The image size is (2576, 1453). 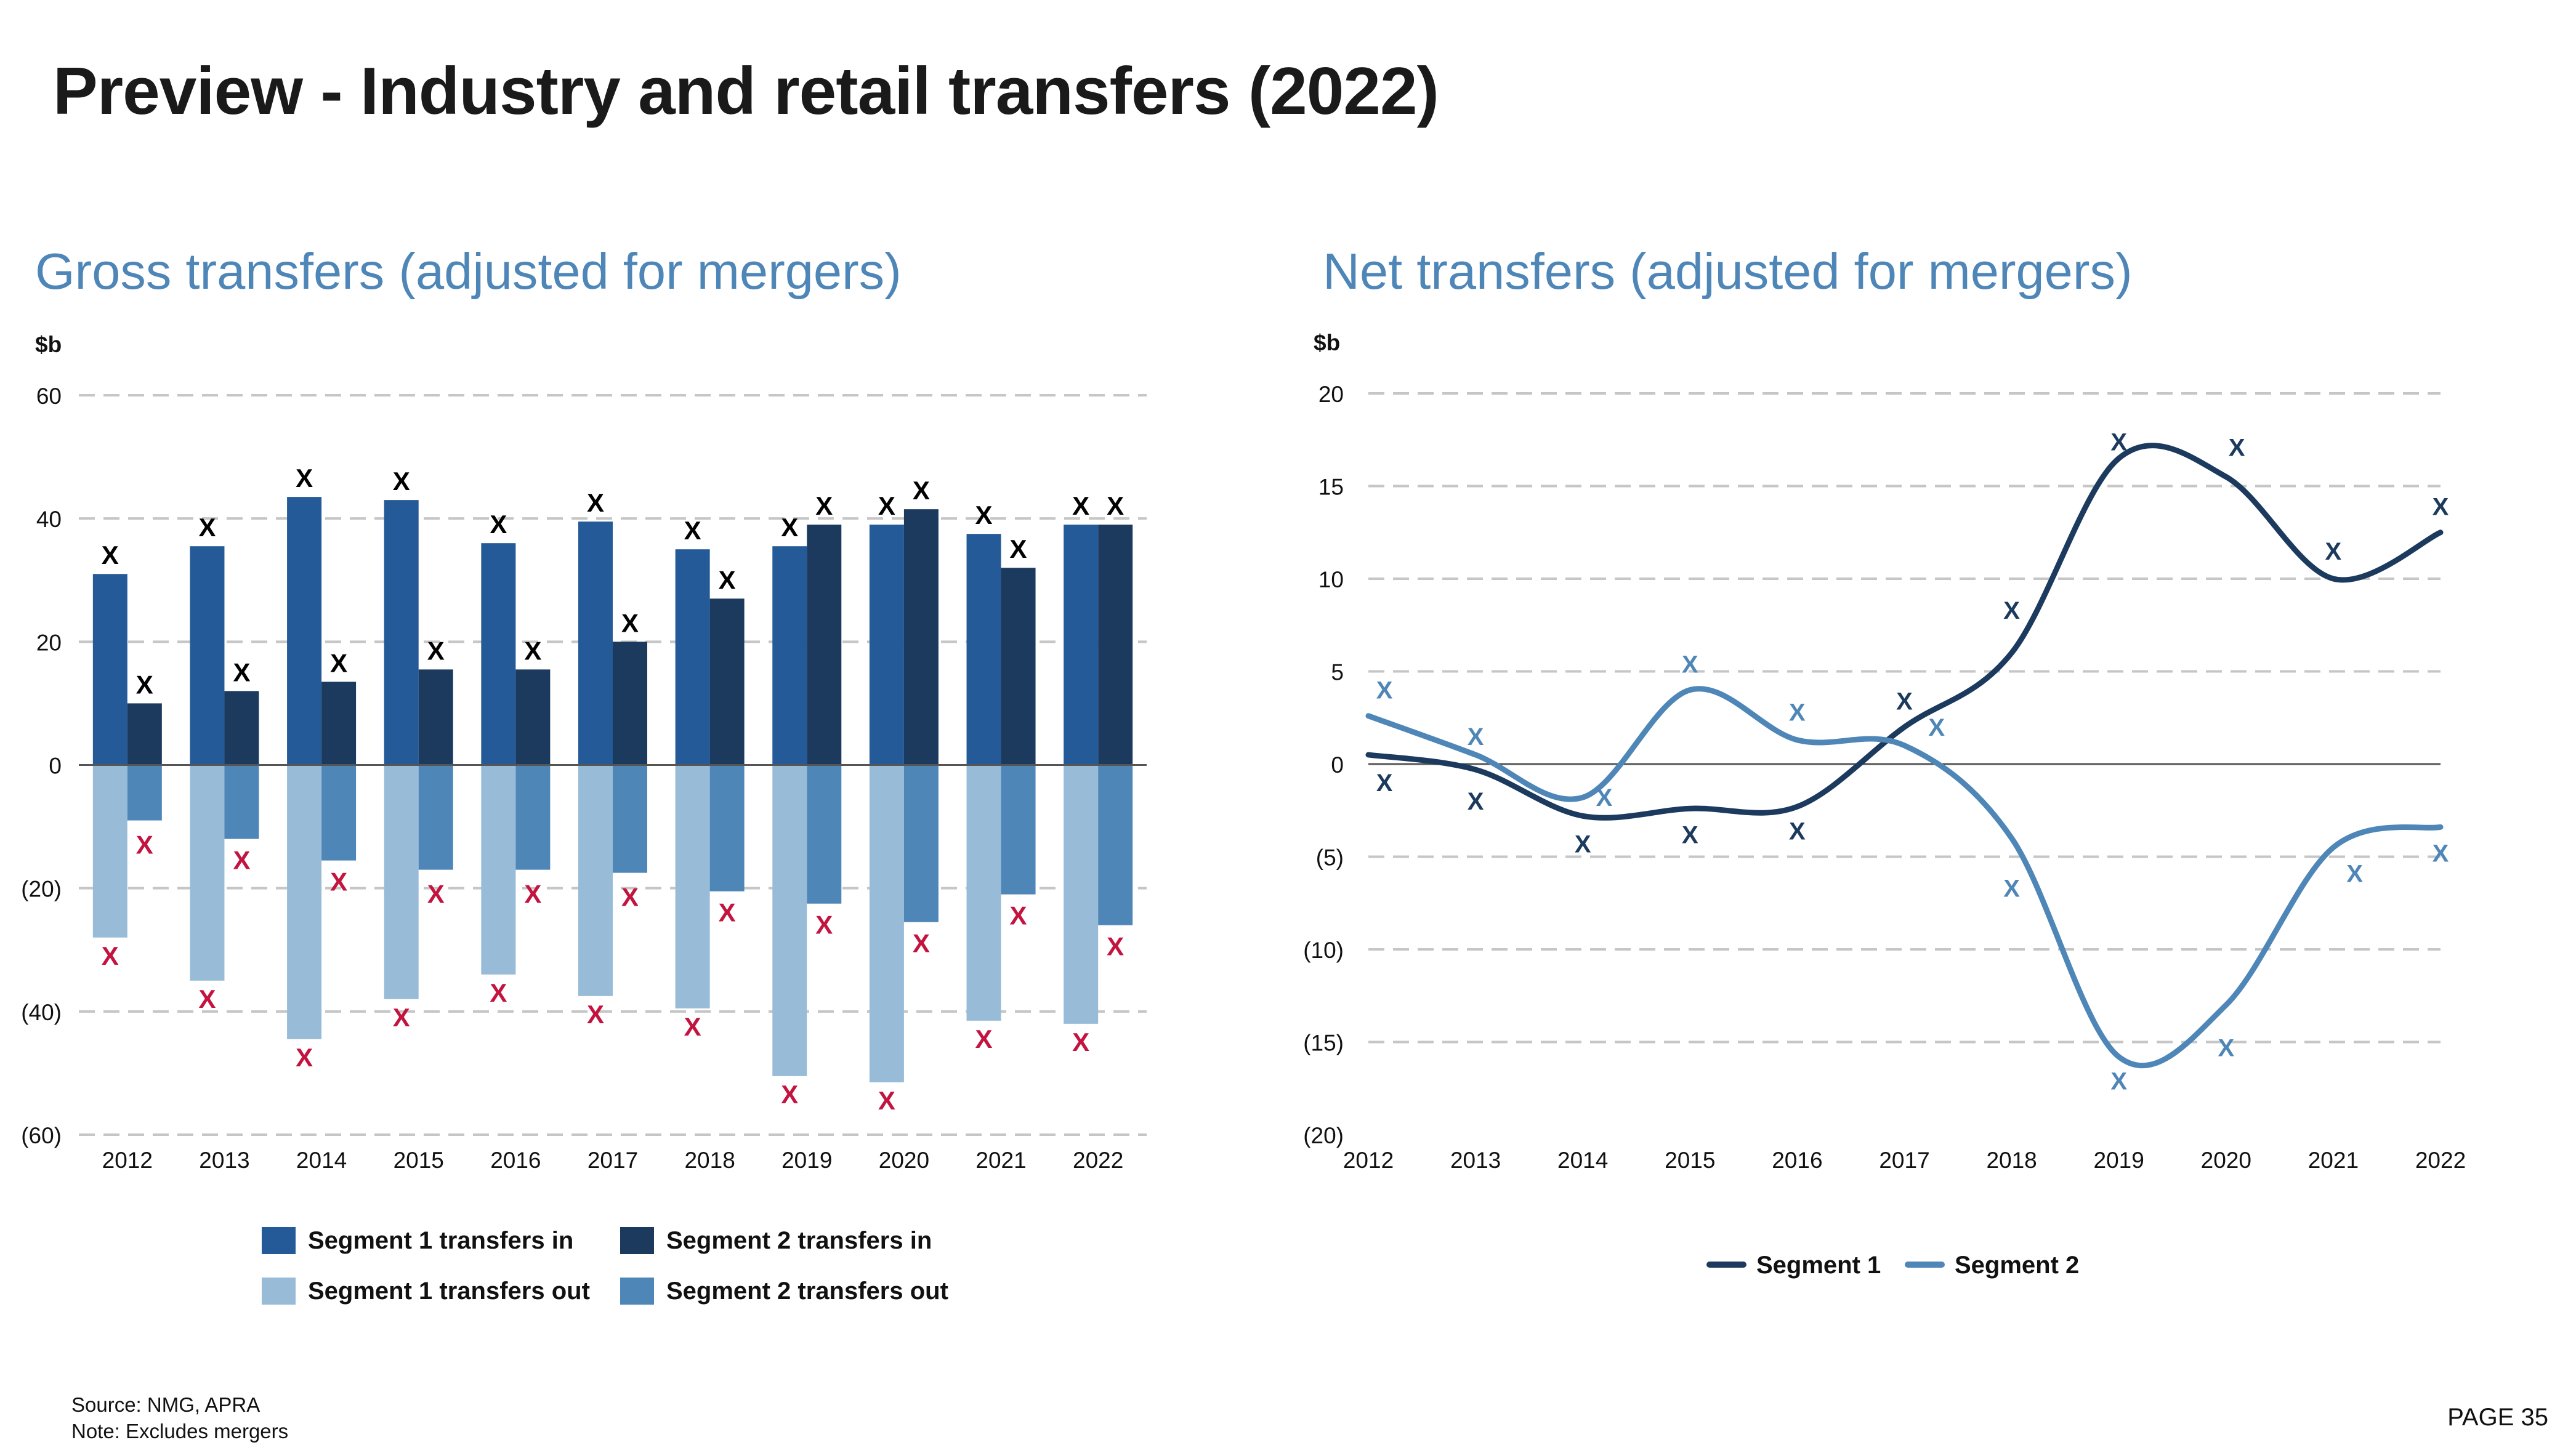 What do you see at coordinates (1818, 1265) in the screenshot?
I see `legend-label: Segment 1` at bounding box center [1818, 1265].